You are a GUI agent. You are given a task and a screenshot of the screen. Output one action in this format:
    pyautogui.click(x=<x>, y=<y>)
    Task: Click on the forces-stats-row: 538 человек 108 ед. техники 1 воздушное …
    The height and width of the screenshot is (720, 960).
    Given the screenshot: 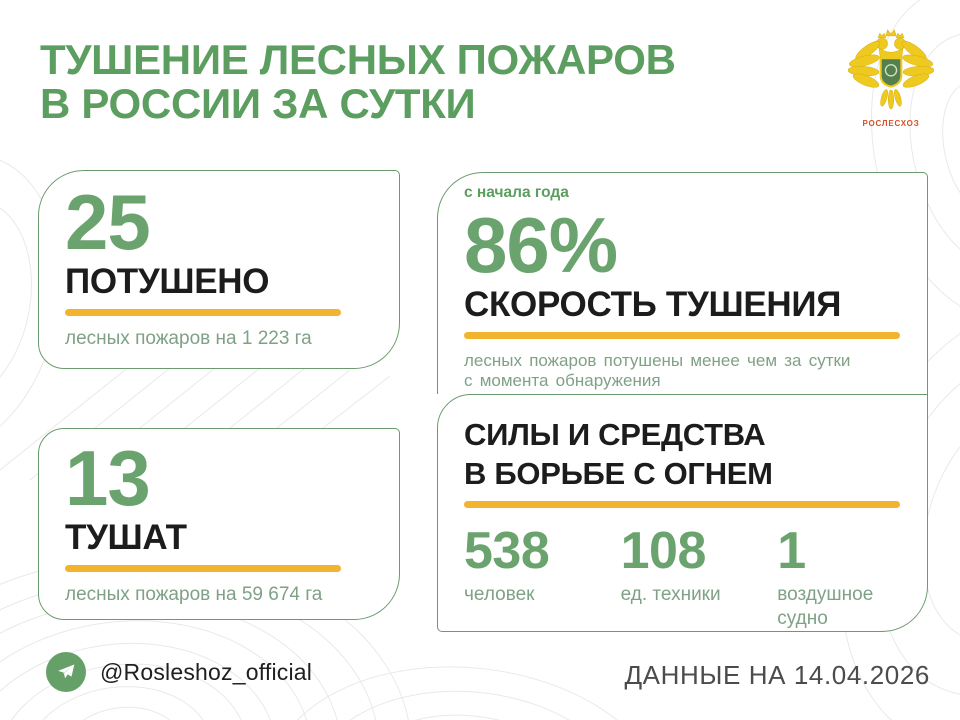 What is the action you would take?
    pyautogui.click(x=682, y=578)
    